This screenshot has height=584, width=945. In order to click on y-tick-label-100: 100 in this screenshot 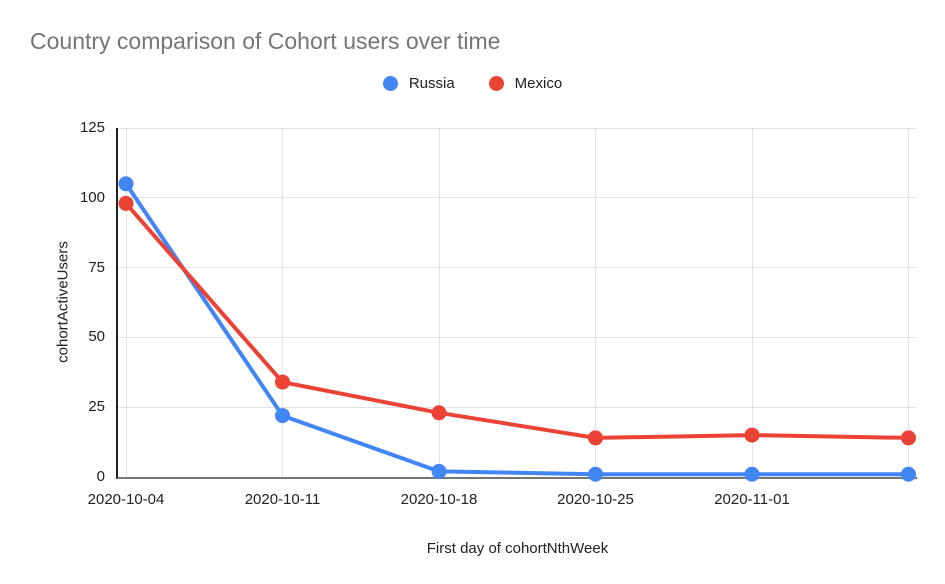, I will do `click(92, 197)`.